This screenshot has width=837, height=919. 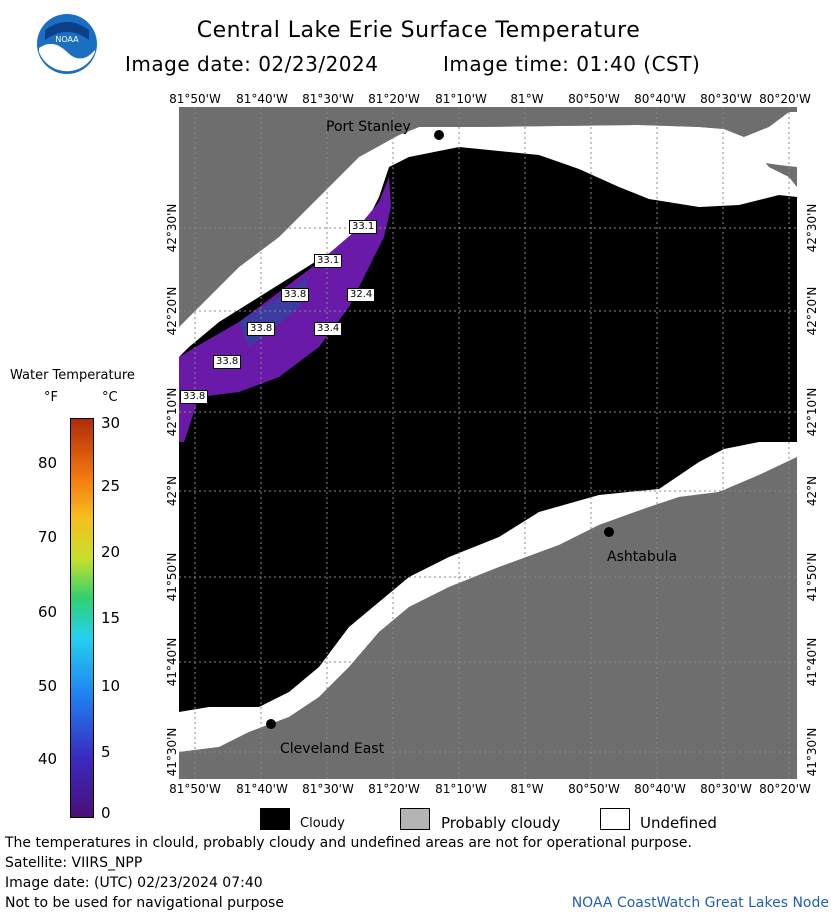 What do you see at coordinates (111, 423) in the screenshot?
I see `celsius-tick-label: 30` at bounding box center [111, 423].